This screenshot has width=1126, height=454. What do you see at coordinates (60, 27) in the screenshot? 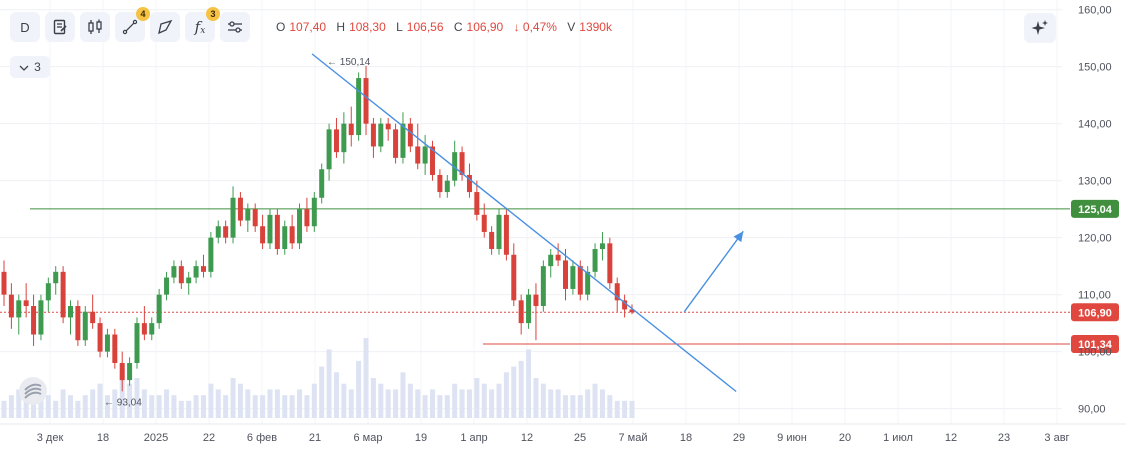
I see `notes-icon` at bounding box center [60, 27].